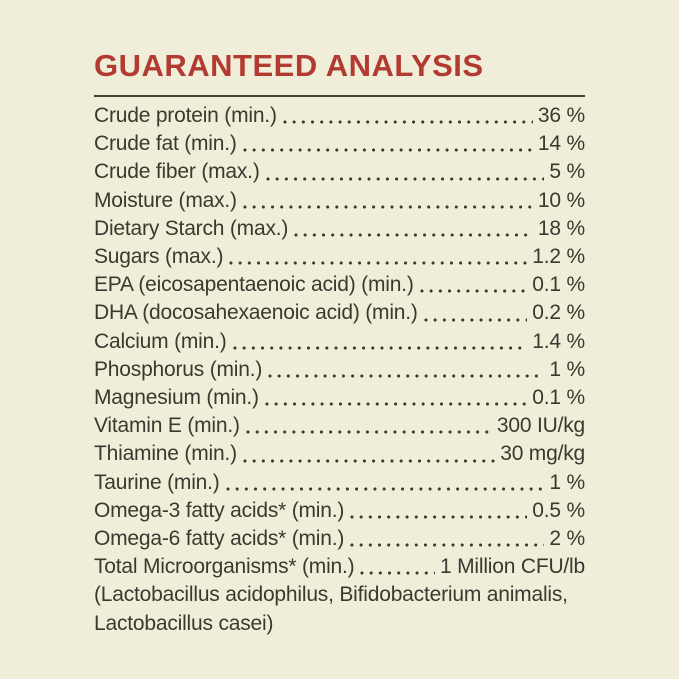 The image size is (679, 679). What do you see at coordinates (339, 116) in the screenshot?
I see `table-row: Crude protein (min.) 36 %` at bounding box center [339, 116].